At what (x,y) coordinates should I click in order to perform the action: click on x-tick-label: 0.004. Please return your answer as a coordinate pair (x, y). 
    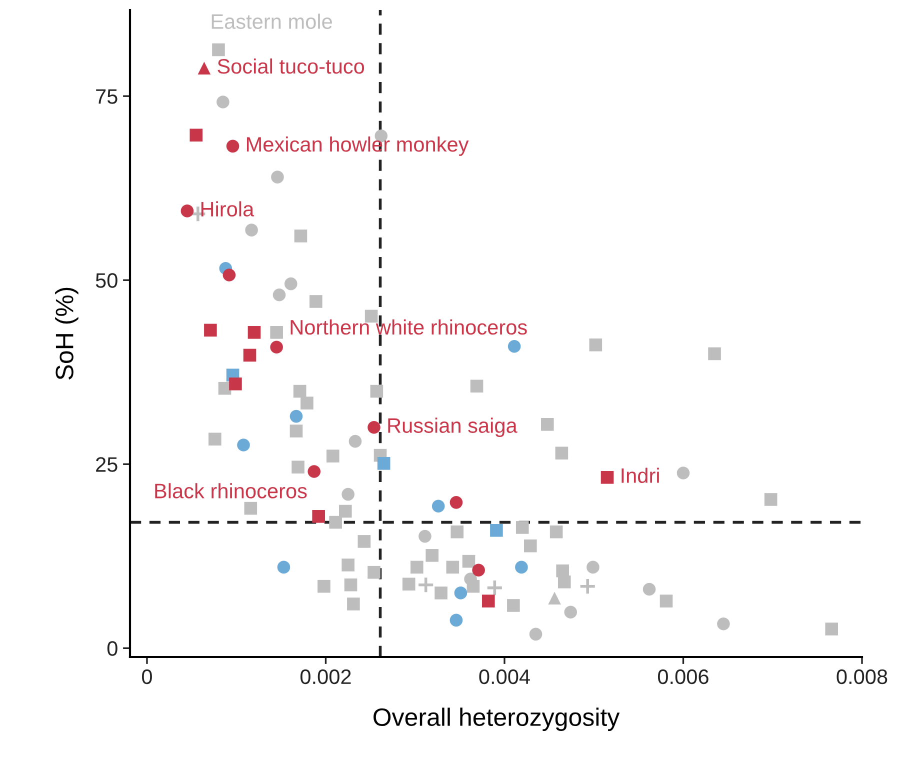
    Looking at the image, I should click on (504, 676).